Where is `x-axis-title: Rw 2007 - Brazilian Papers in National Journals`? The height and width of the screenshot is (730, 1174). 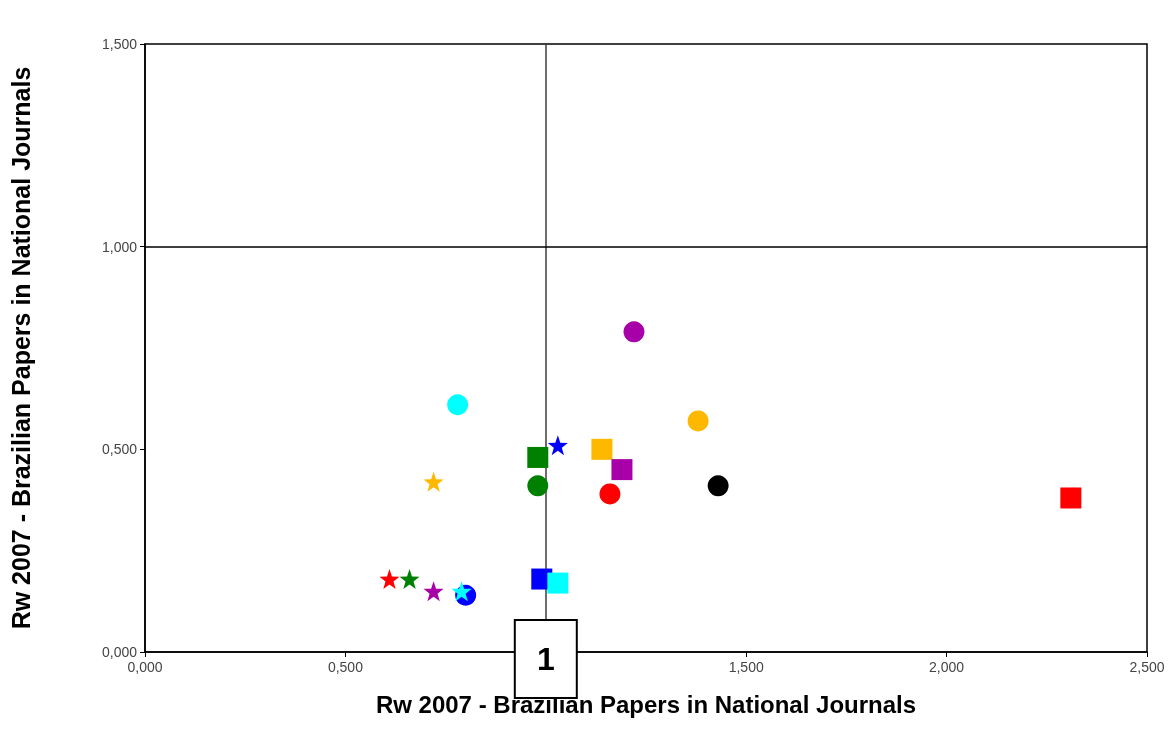 x-axis-title: Rw 2007 - Brazilian Papers in National Journals is located at coordinates (646, 704).